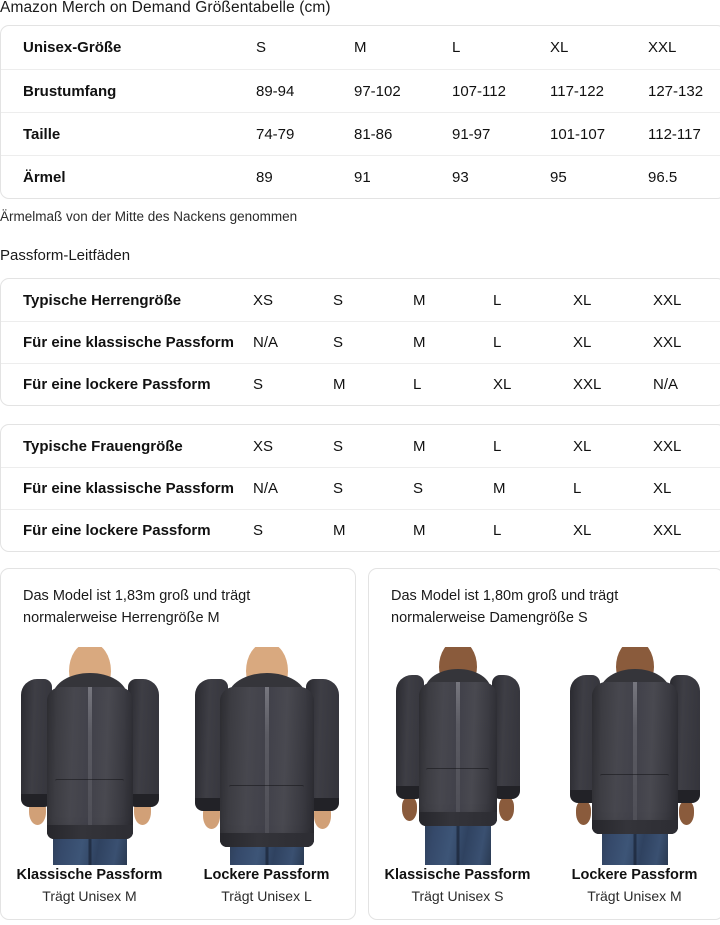 The height and width of the screenshot is (925, 720). Describe the element at coordinates (456, 47) in the screenshot. I see `size-table-header-l: L` at that location.